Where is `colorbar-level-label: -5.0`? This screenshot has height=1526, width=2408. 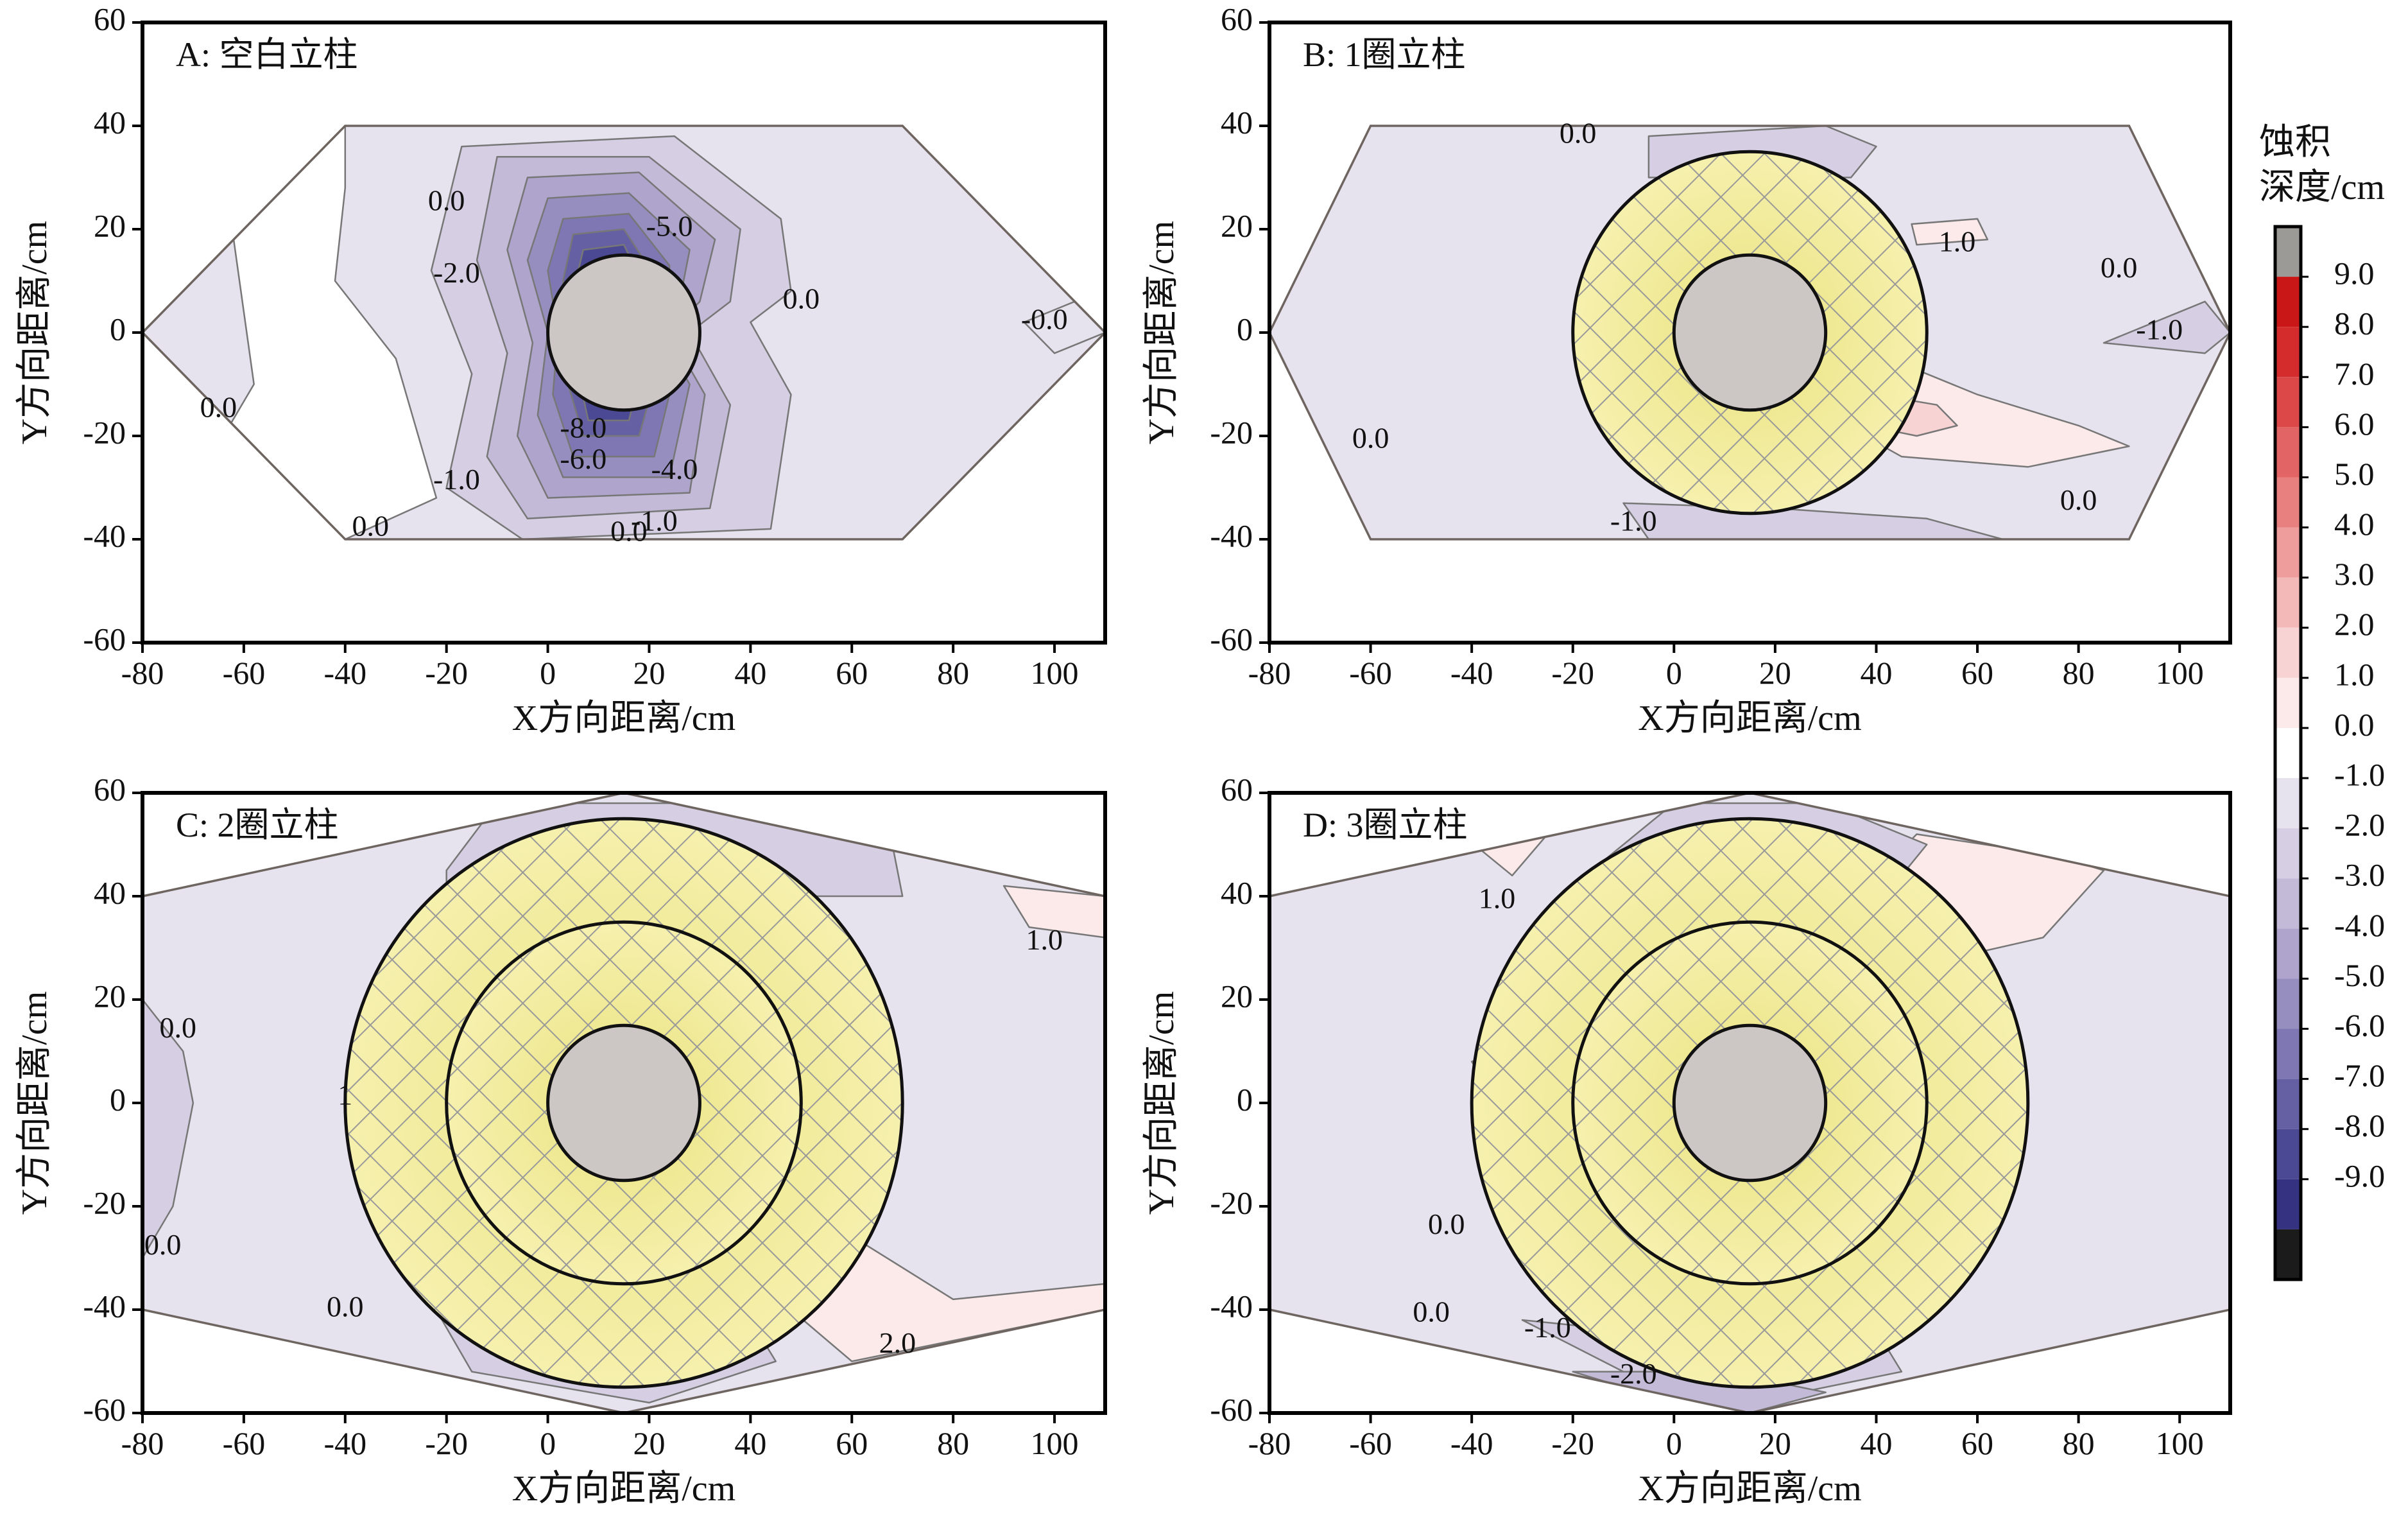 colorbar-level-label: -5.0 is located at coordinates (2359, 975).